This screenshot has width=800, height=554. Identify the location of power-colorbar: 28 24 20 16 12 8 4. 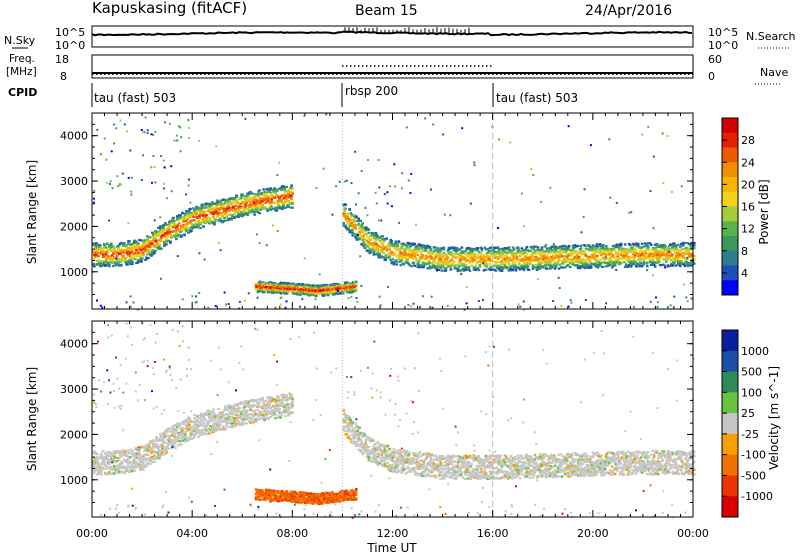
(738, 206).